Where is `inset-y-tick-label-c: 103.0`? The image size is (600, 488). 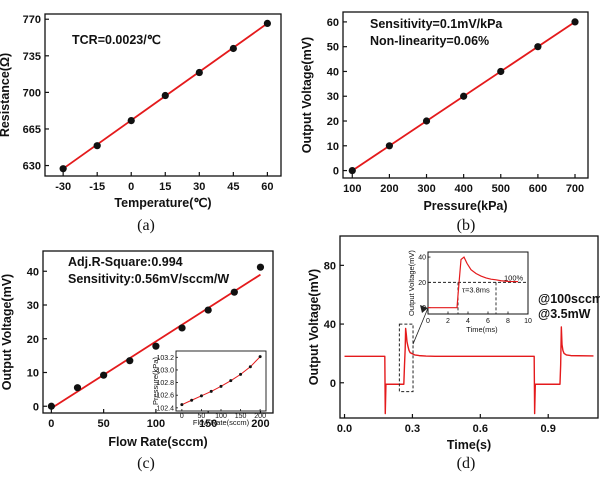
inset-y-tick-label-c: 103.0 is located at coordinates (165, 370).